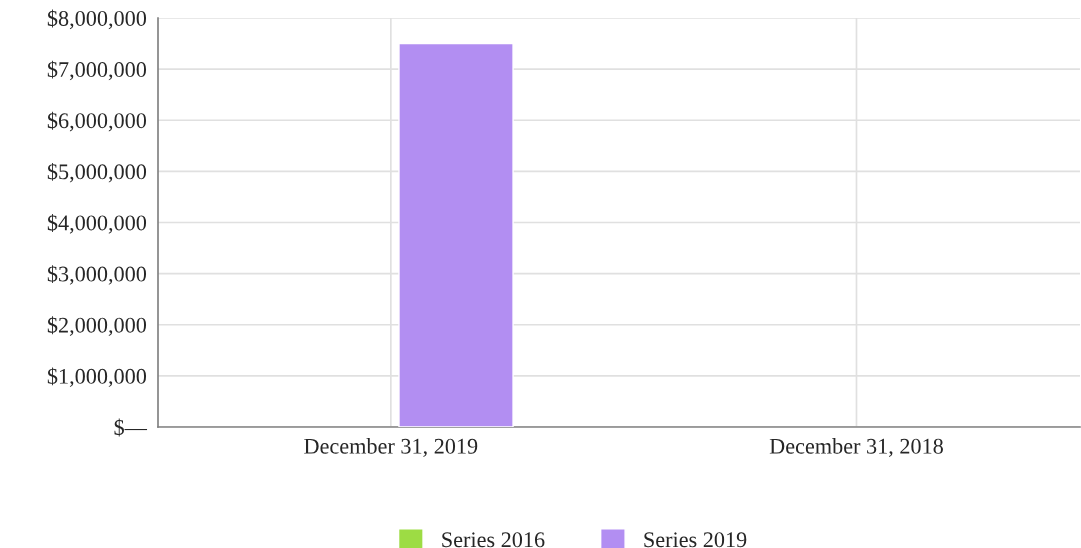  I want to click on y-tick-label: $2,000,000, so click(97, 326).